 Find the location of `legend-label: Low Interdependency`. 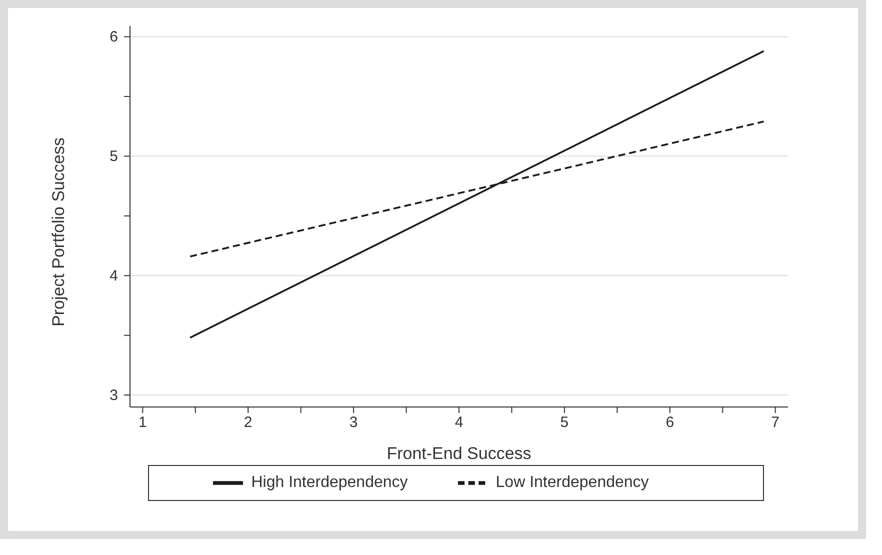

legend-label: Low Interdependency is located at coordinates (572, 483).